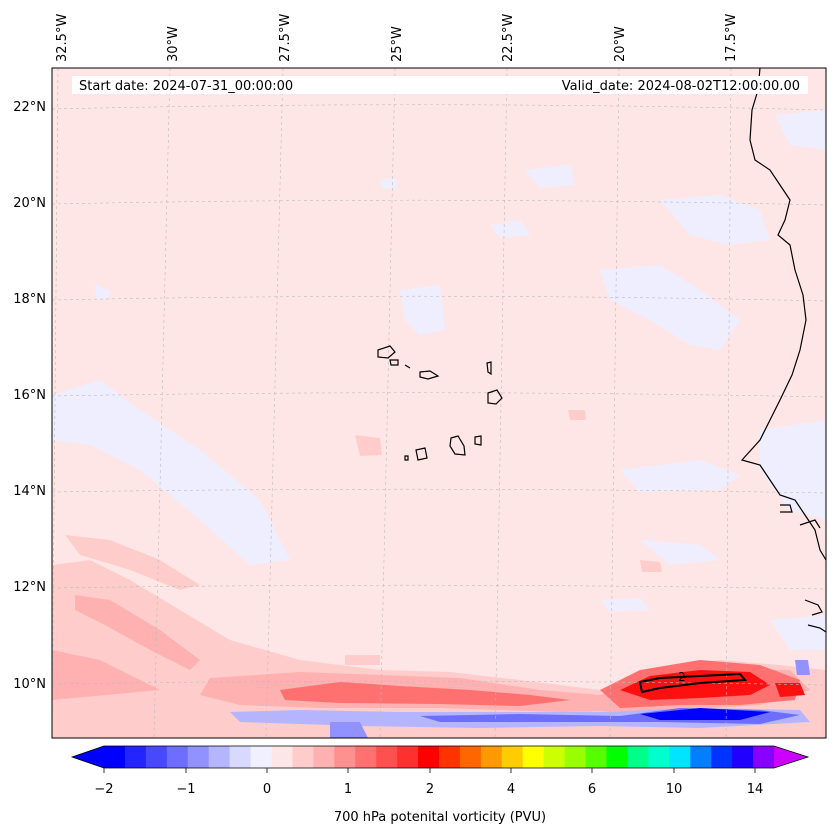 The image size is (837, 836). What do you see at coordinates (682, 677) in the screenshot?
I see `contour-label: 2` at bounding box center [682, 677].